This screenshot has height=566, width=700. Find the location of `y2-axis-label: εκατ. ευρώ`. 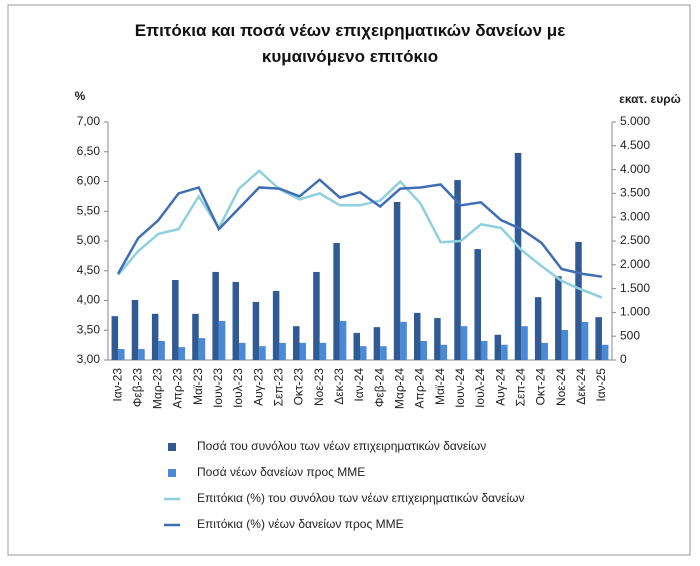

y2-axis-label: εκατ. ευρώ is located at coordinates (650, 99).